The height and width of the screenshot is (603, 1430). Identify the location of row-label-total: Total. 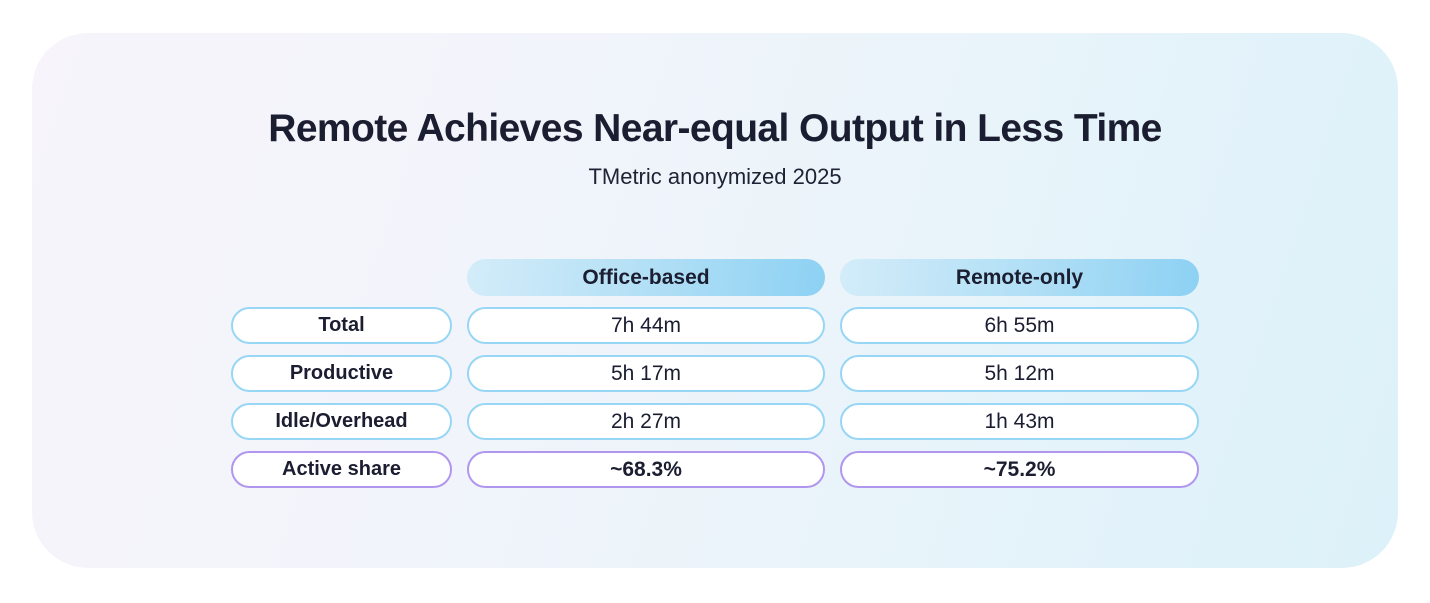
(341, 325).